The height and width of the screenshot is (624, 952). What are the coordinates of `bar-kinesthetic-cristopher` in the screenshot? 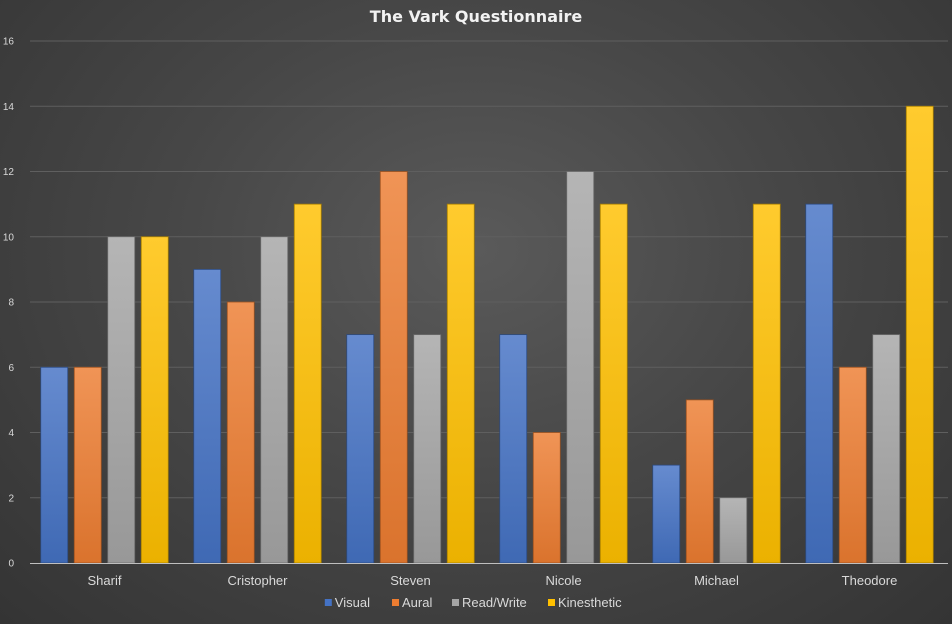 It's located at (307, 383).